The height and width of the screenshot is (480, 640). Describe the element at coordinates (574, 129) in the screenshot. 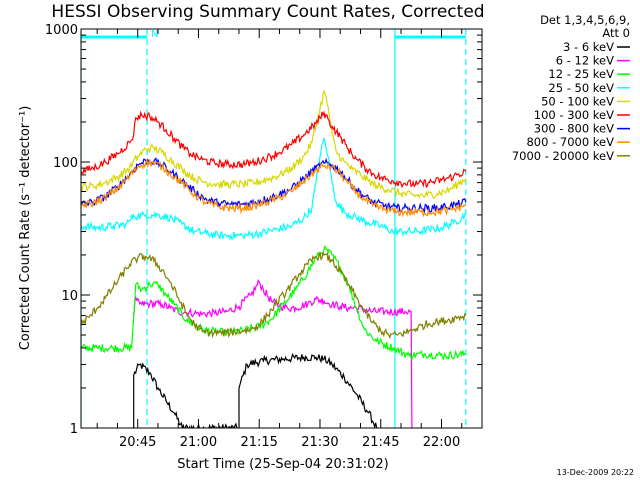

I see `legend-label: 300 - 800 keV` at that location.